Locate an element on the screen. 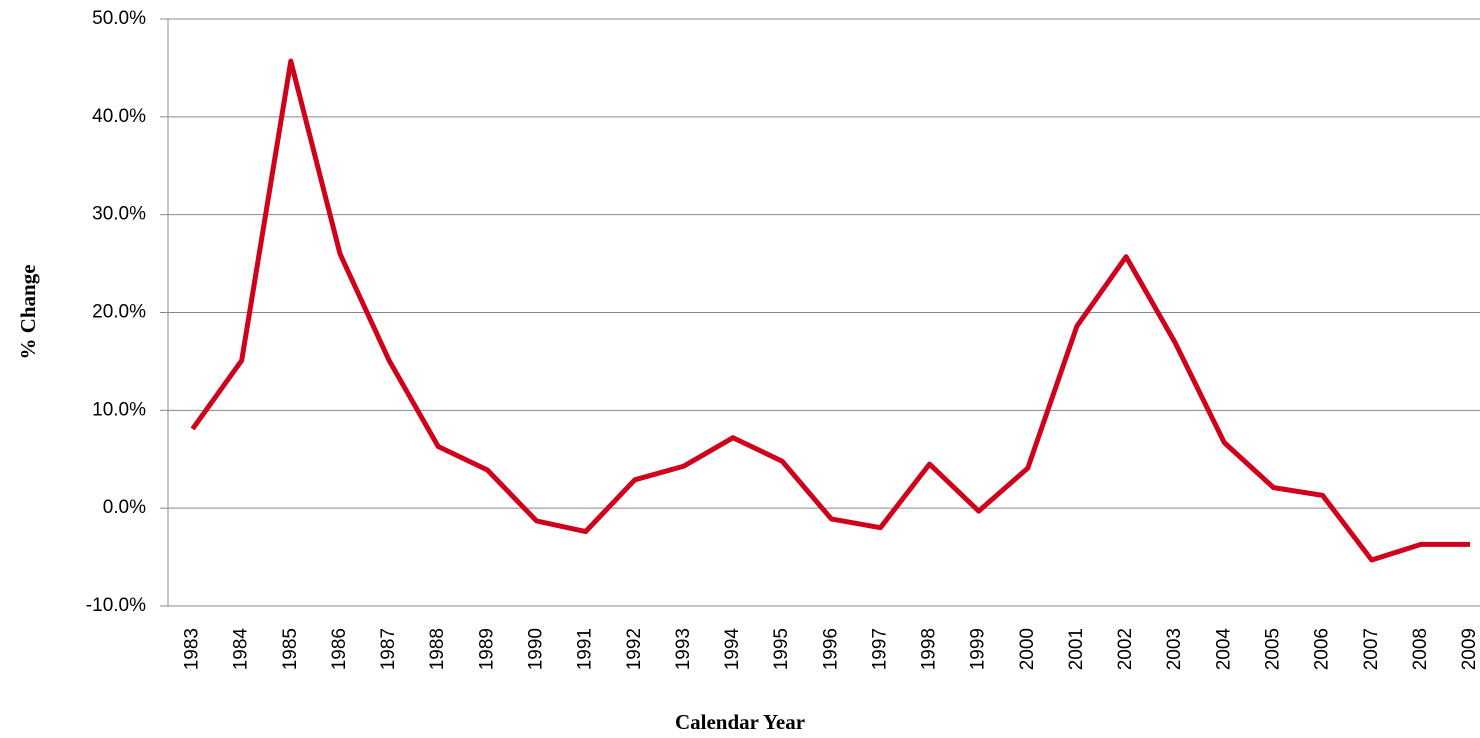  y-axis-title: % Change is located at coordinates (28, 311).